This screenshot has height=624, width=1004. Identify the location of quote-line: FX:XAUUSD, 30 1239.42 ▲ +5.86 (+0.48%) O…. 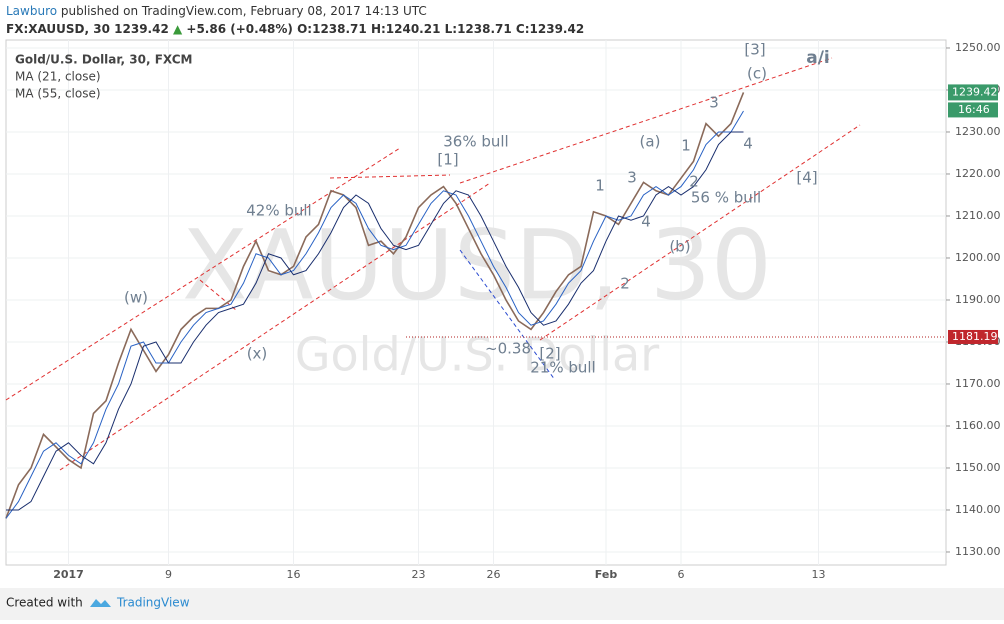
(295, 29).